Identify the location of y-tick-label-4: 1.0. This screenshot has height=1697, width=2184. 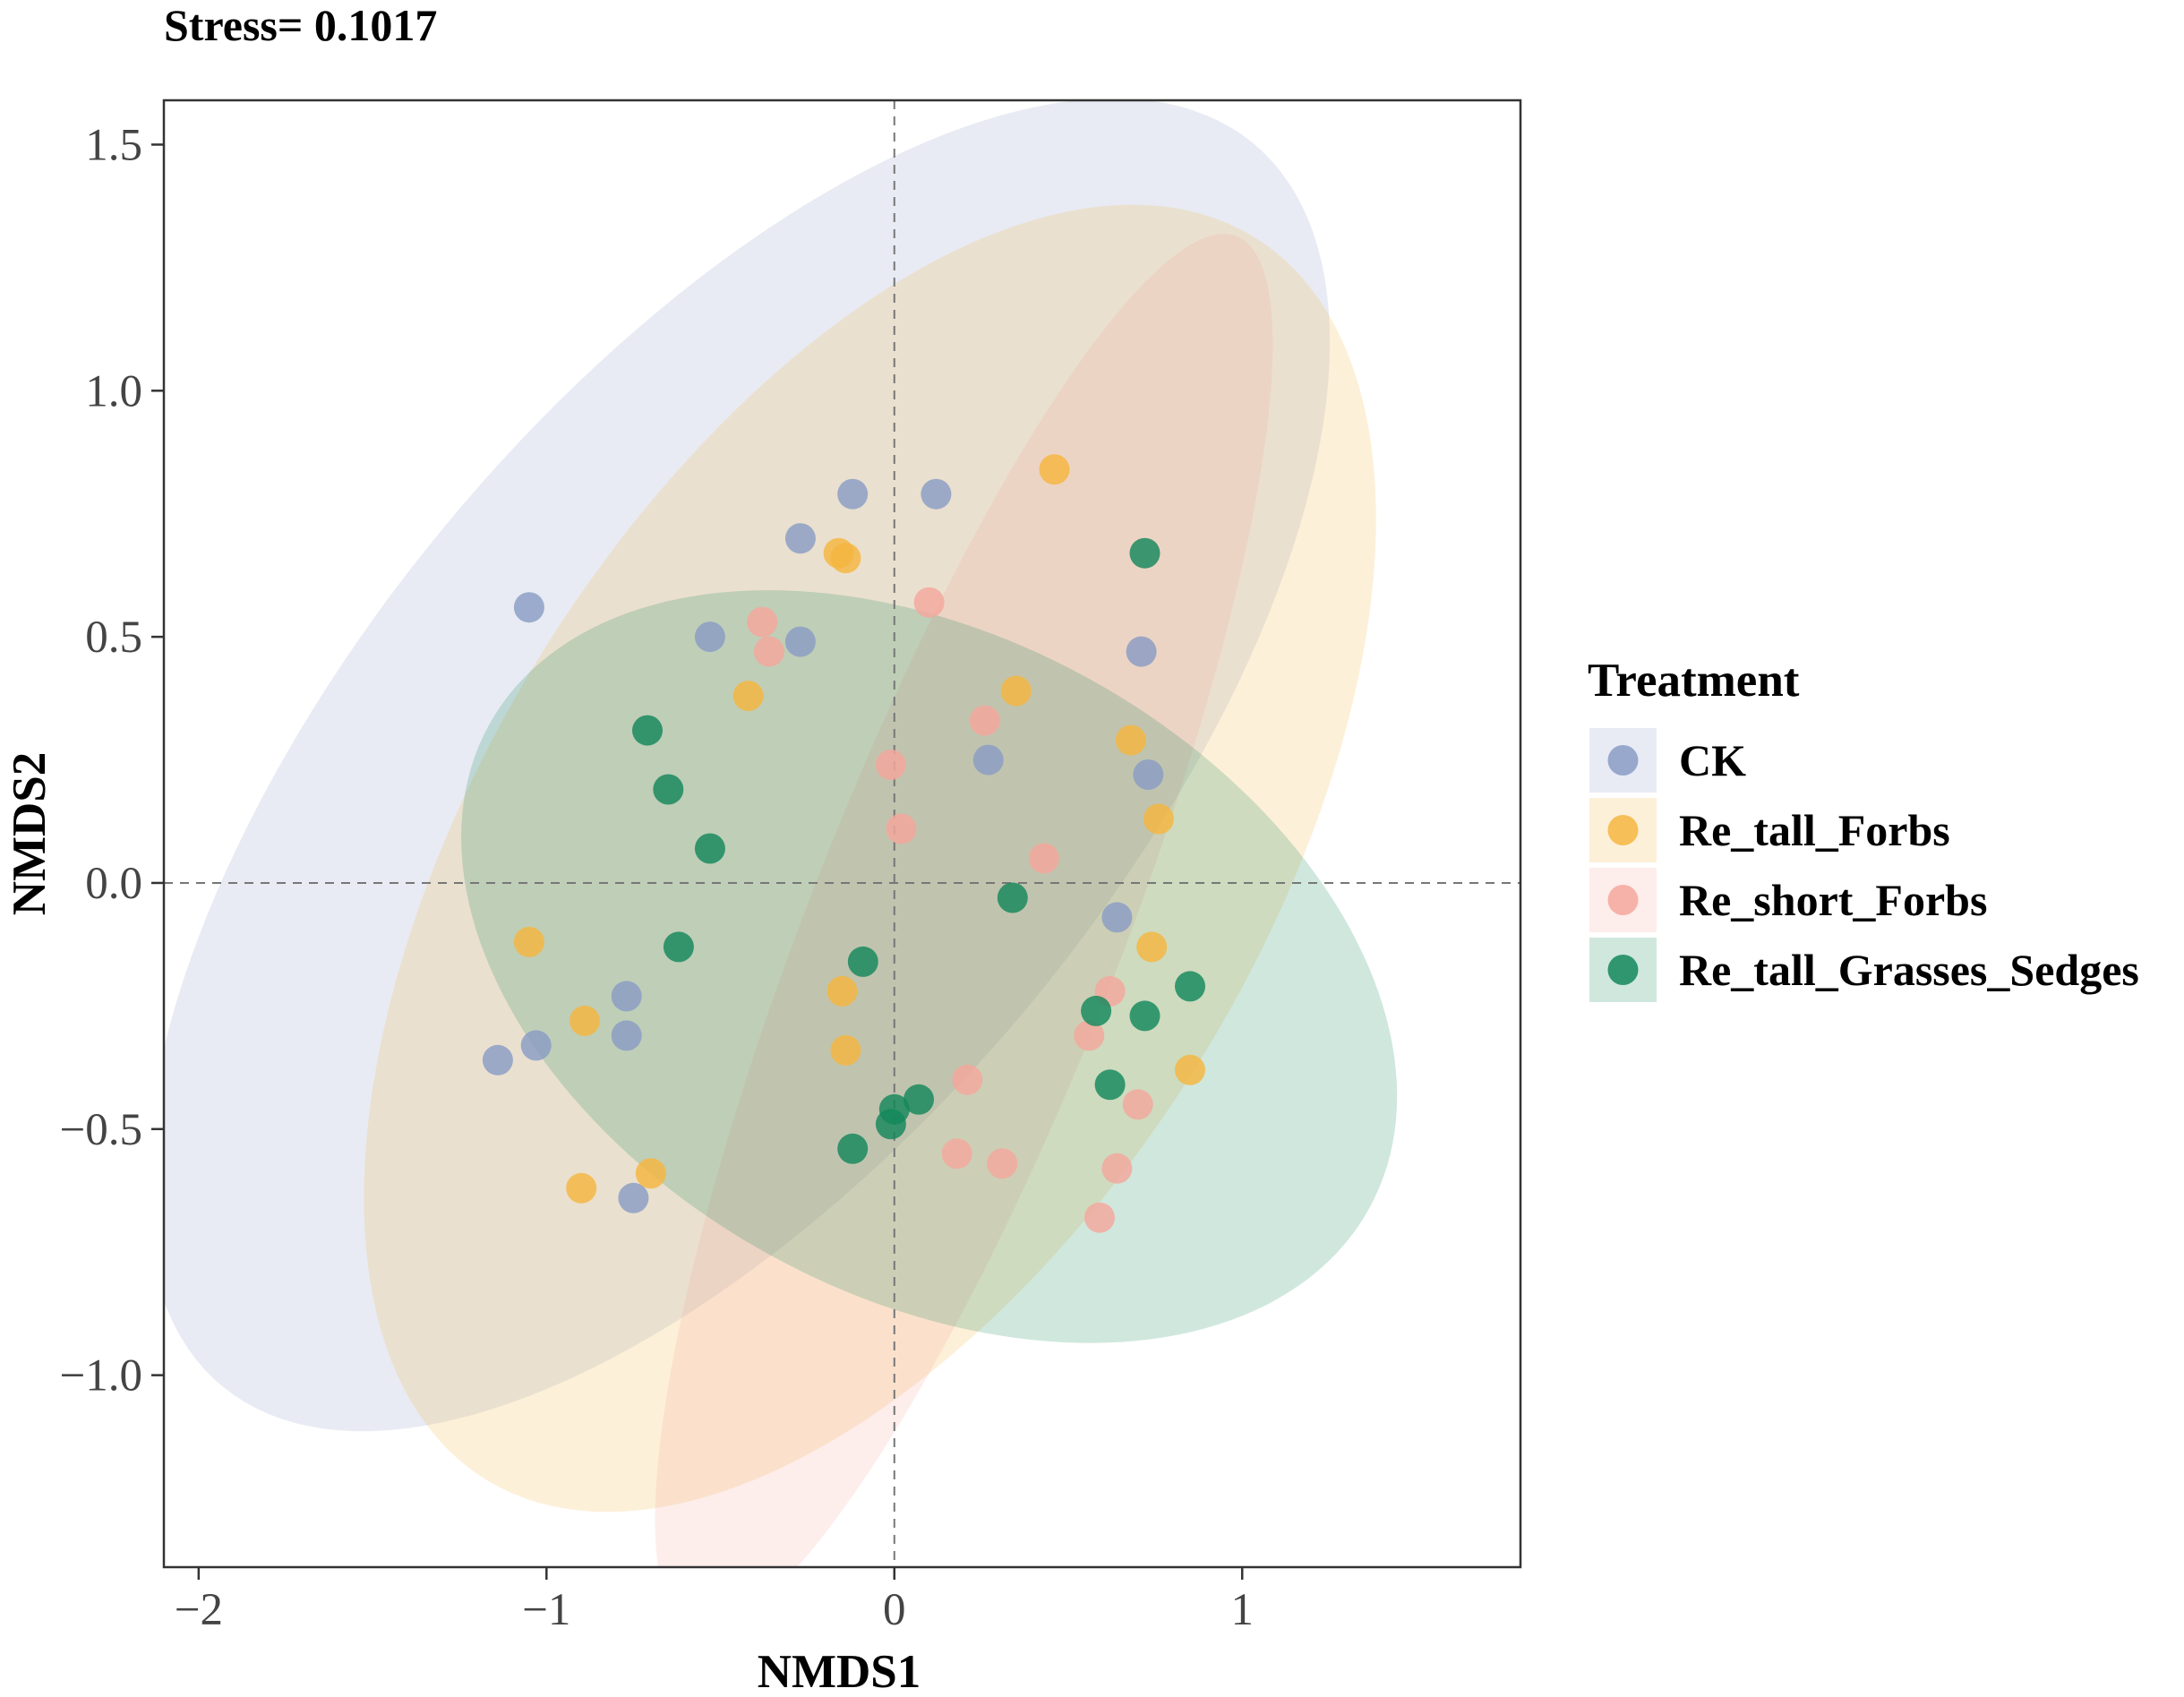
(113, 391).